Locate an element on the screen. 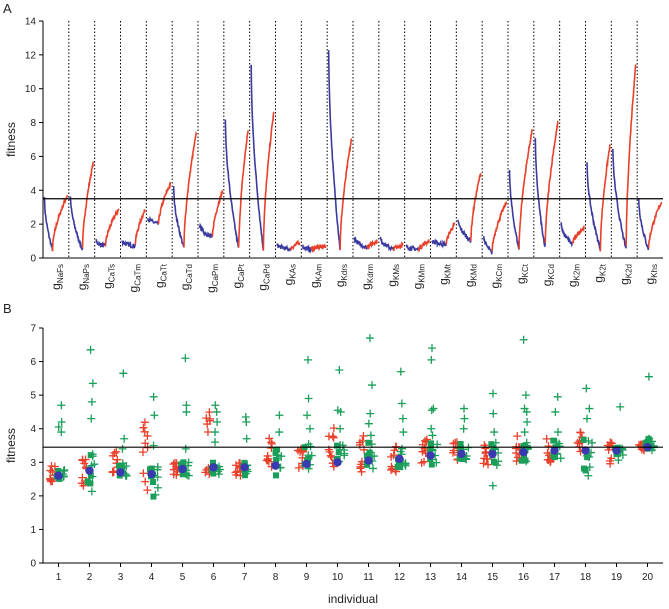  panel-a-param-label: gKMt is located at coordinates (444, 274).